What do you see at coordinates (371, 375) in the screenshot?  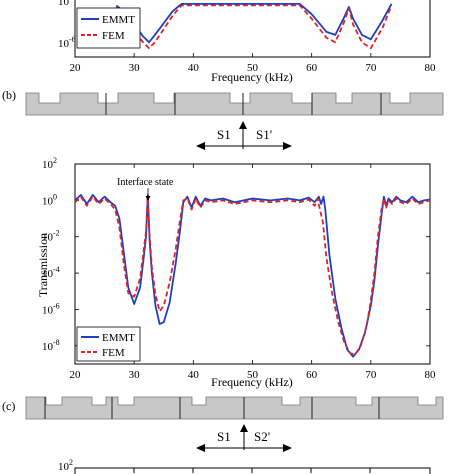 I see `middle-xtick-label: 70` at bounding box center [371, 375].